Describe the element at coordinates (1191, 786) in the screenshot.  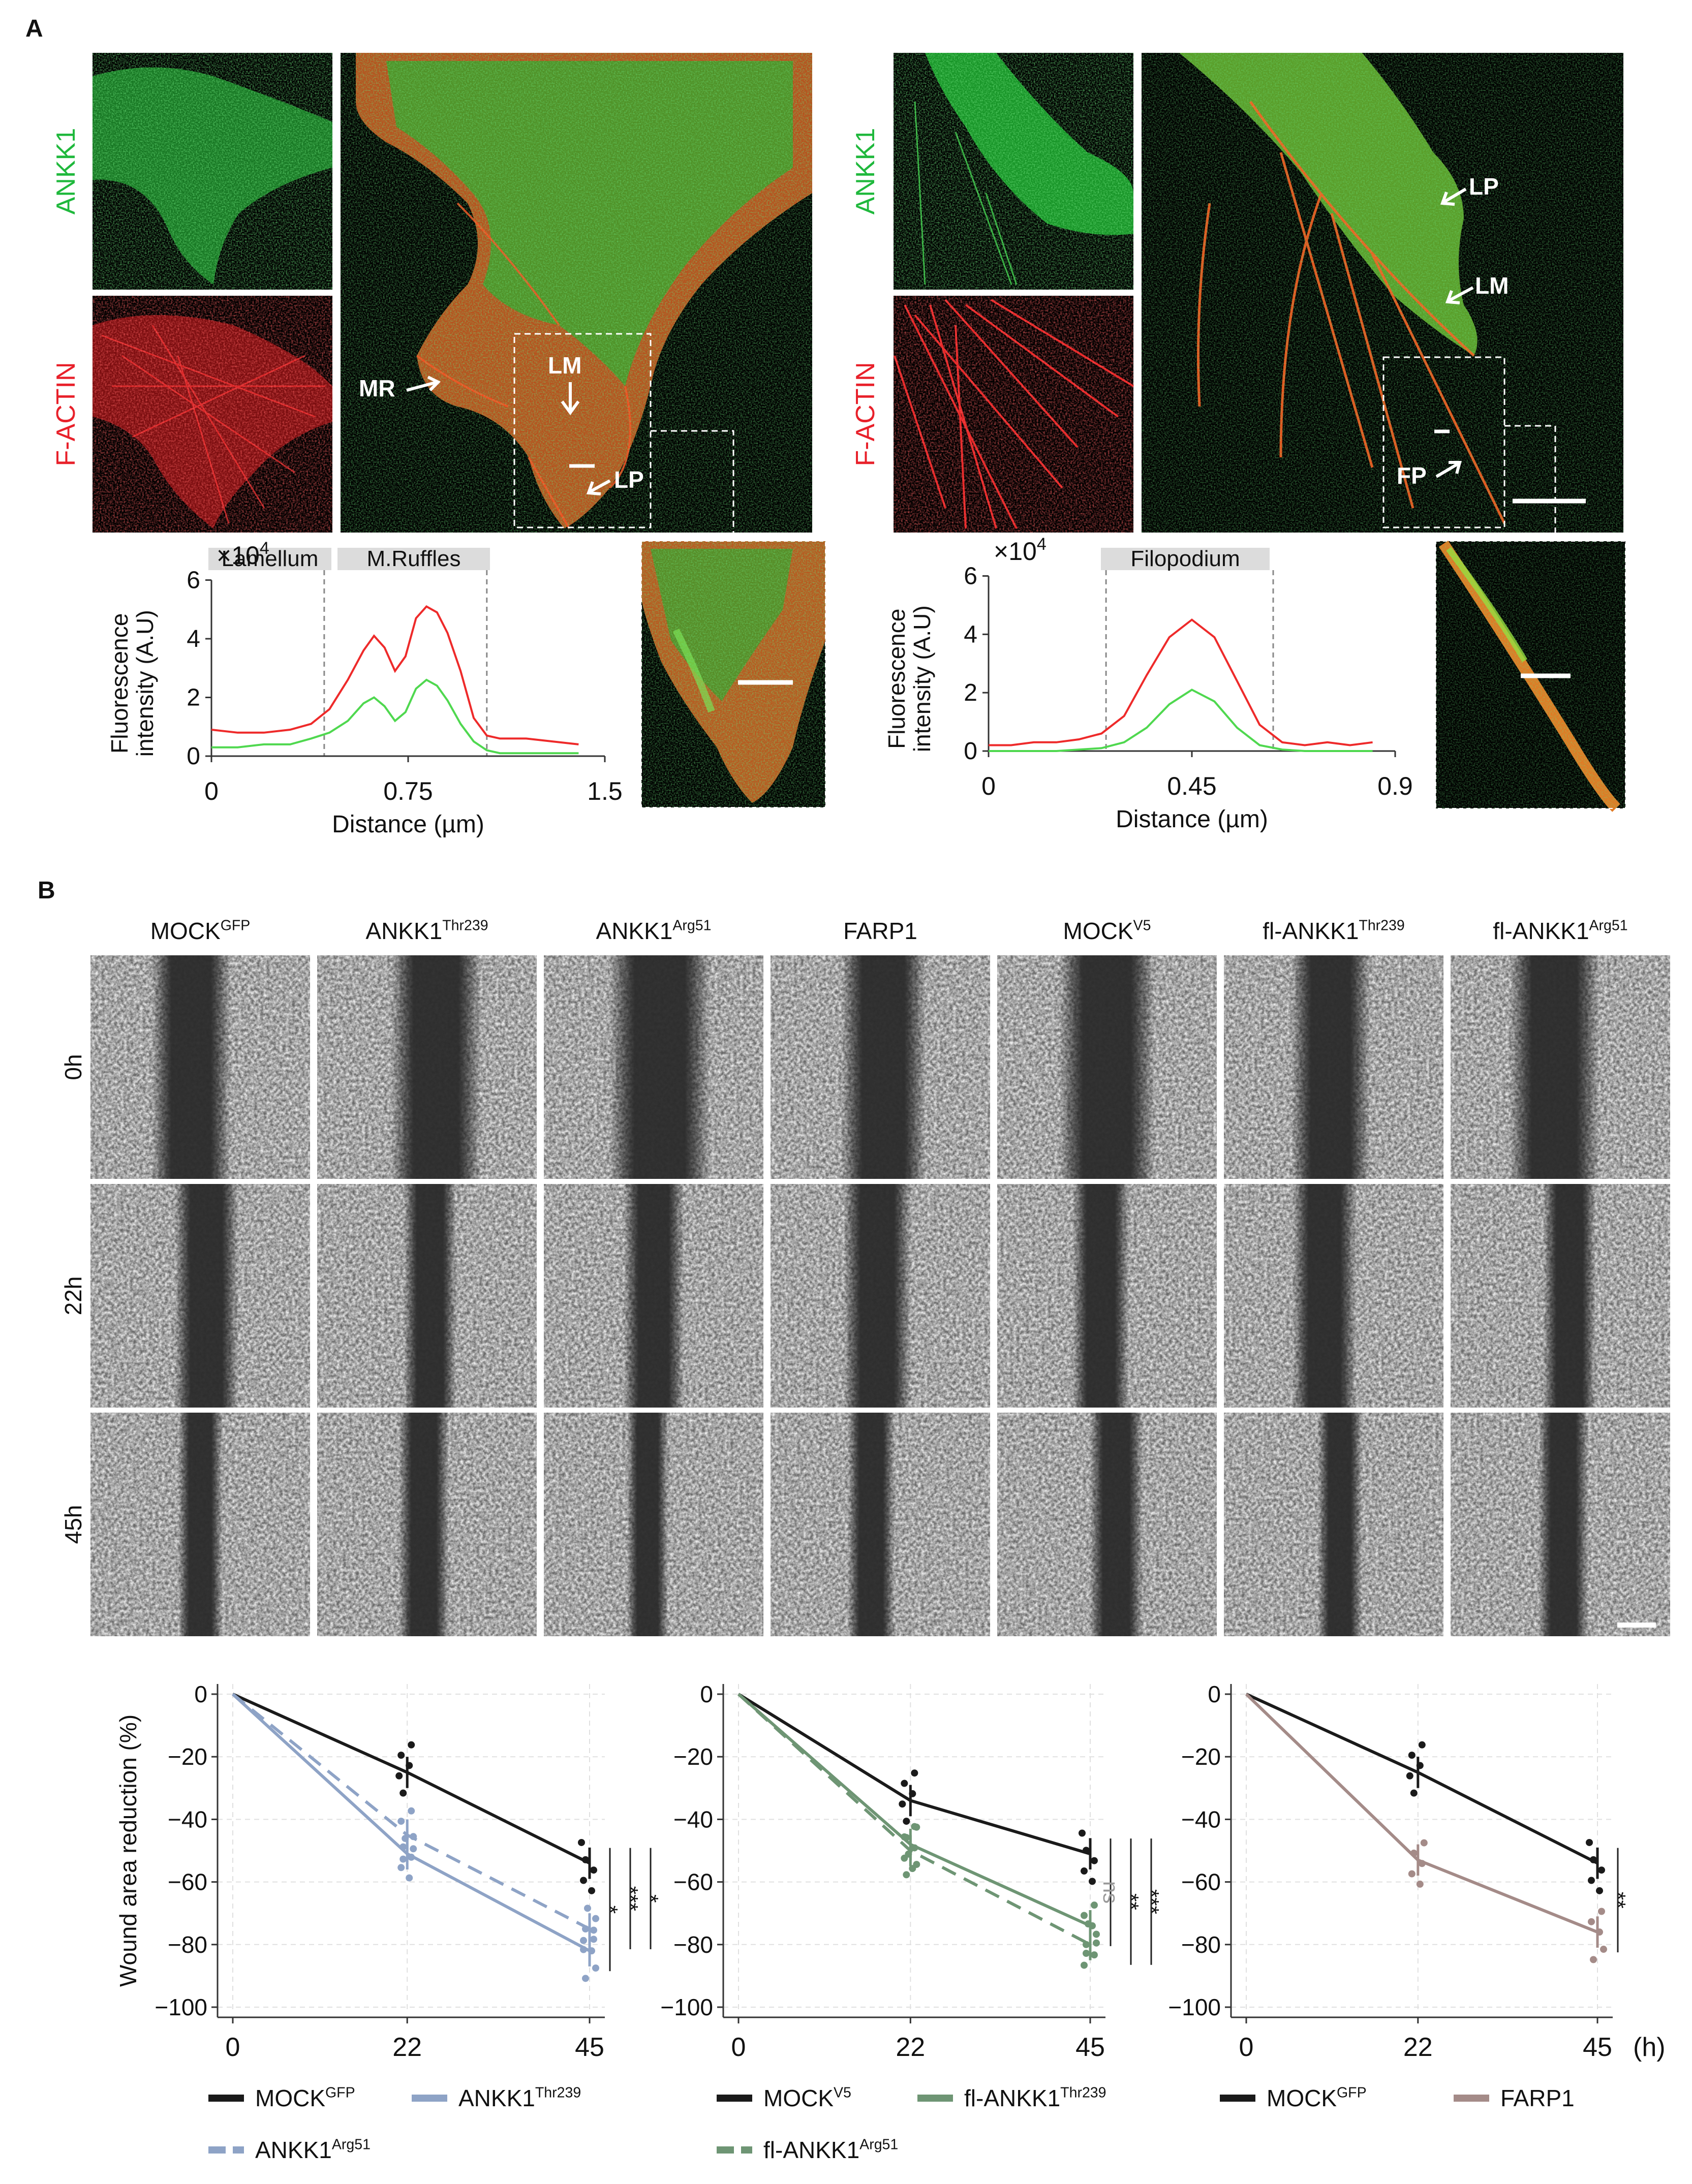
I see `x-tick-label: 0.45` at that location.